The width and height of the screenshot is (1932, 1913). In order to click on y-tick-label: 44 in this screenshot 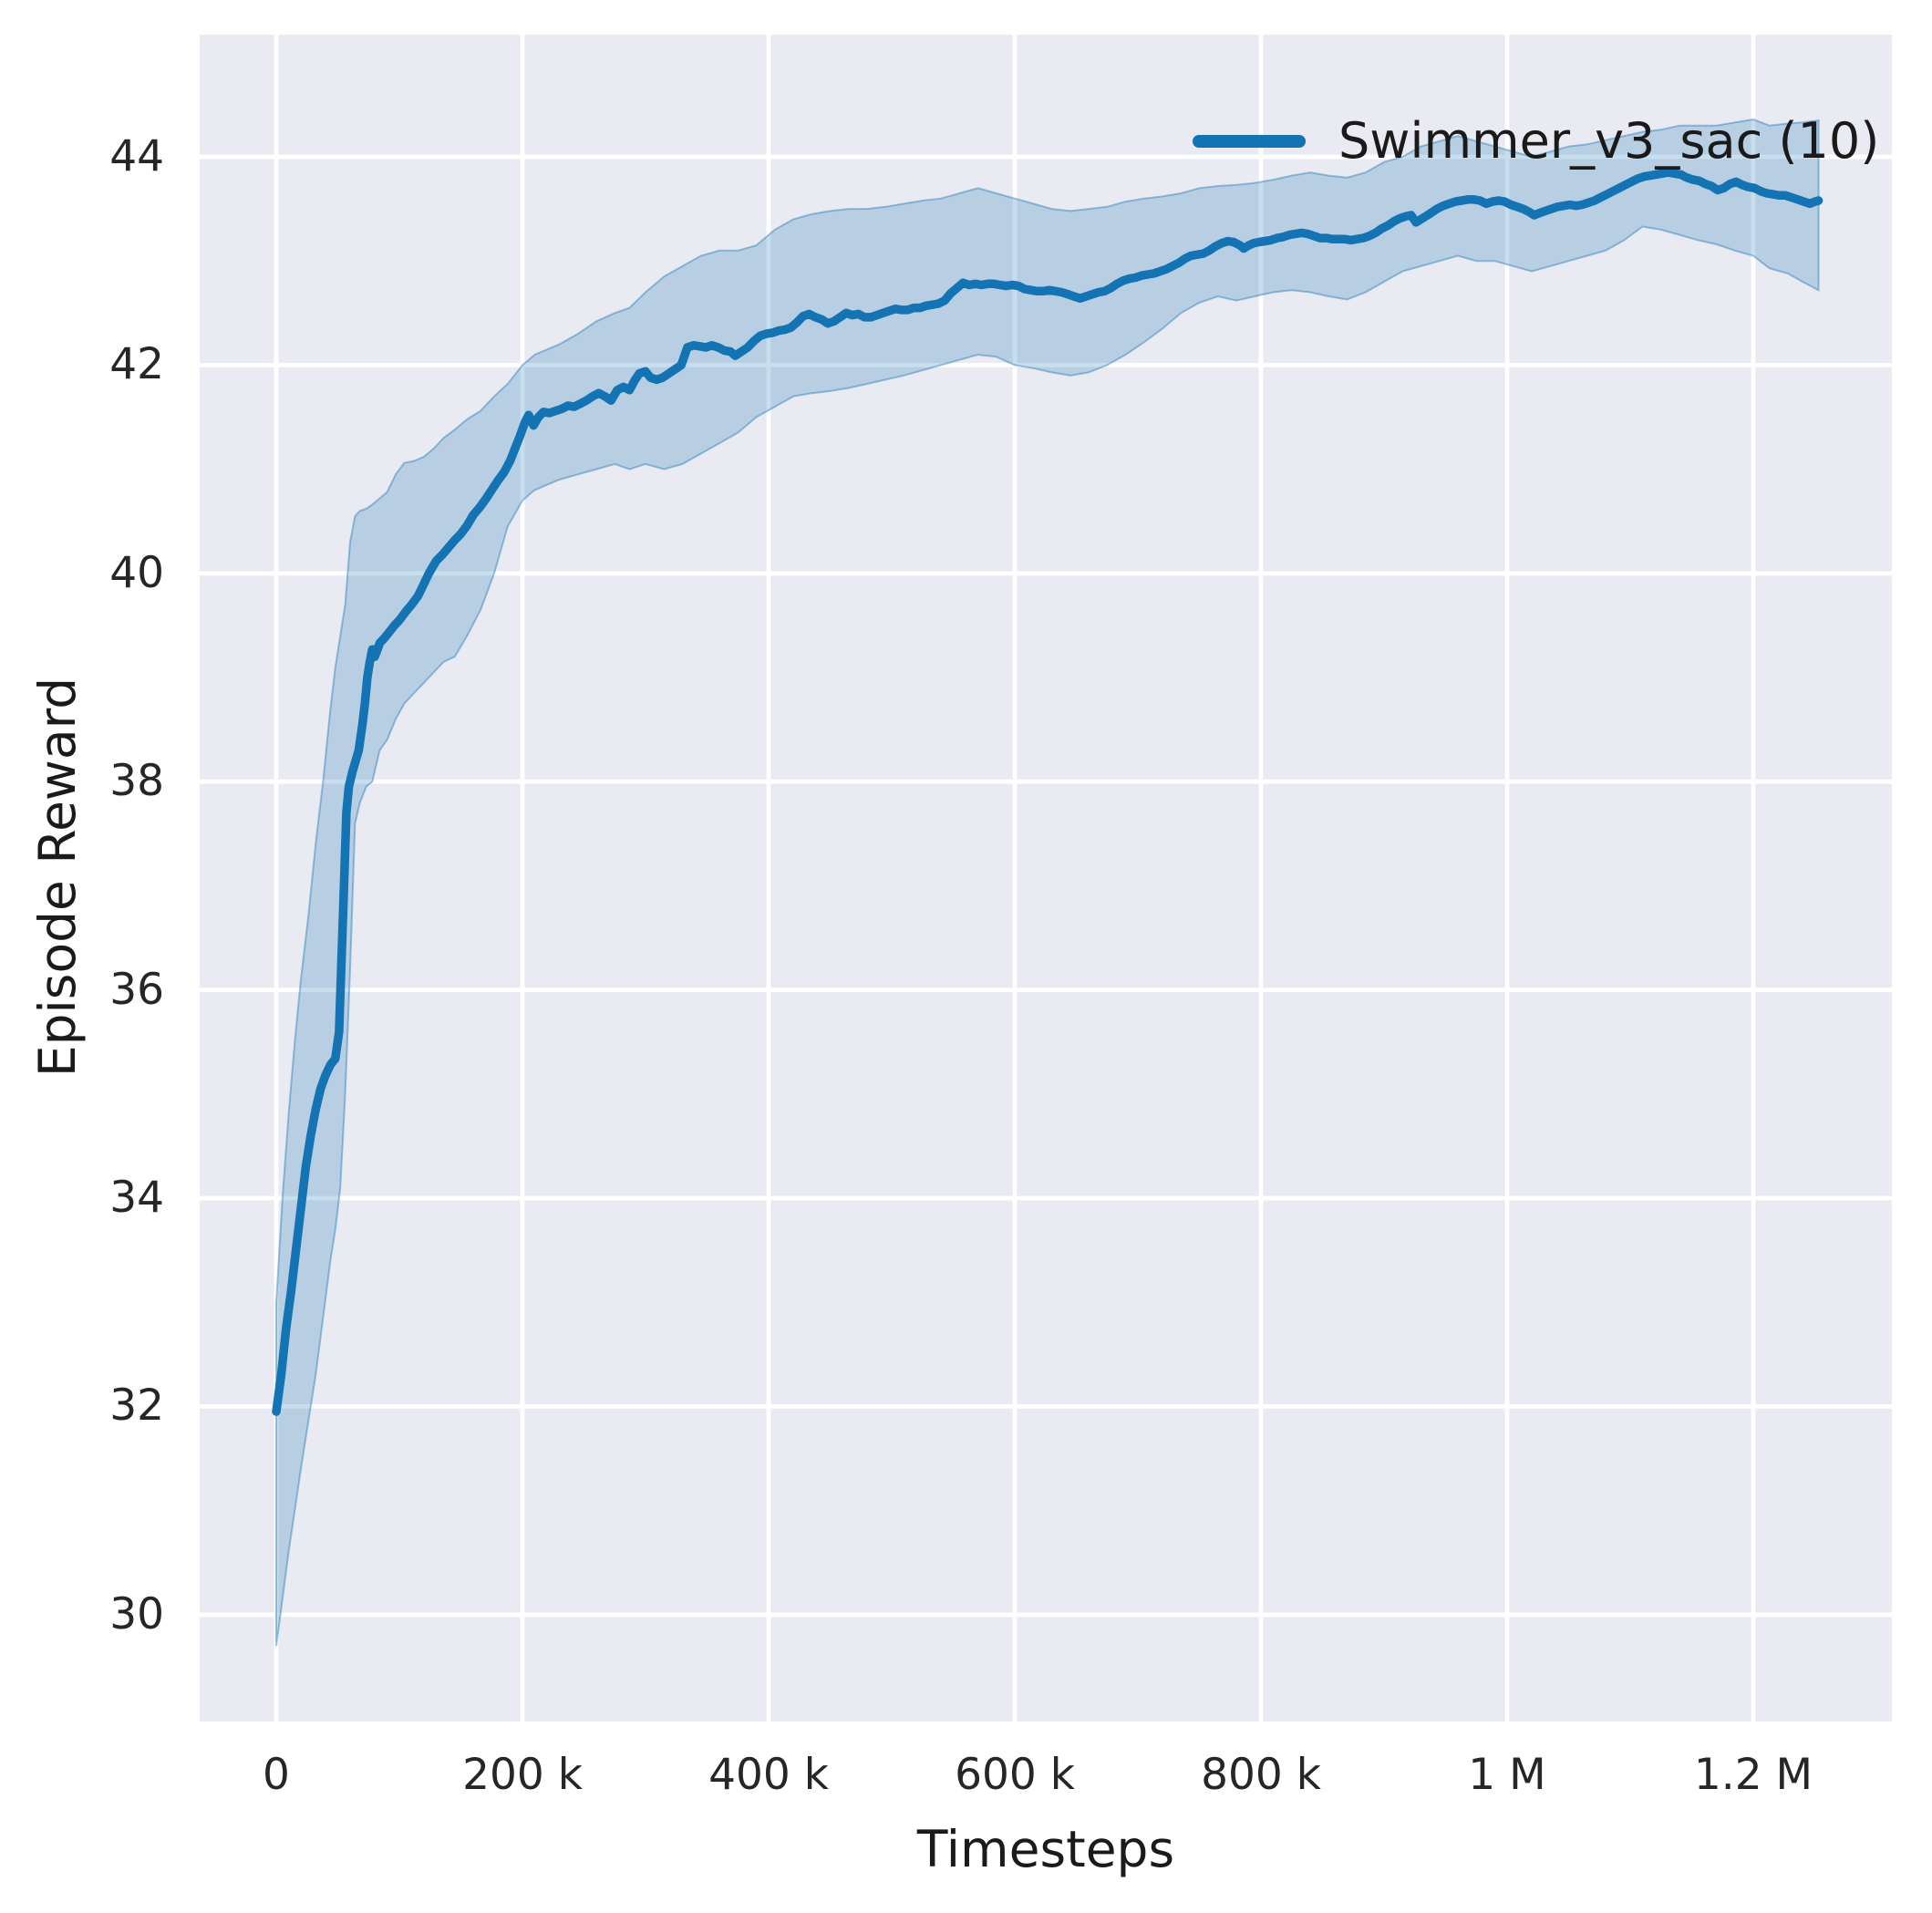, I will do `click(137, 156)`.